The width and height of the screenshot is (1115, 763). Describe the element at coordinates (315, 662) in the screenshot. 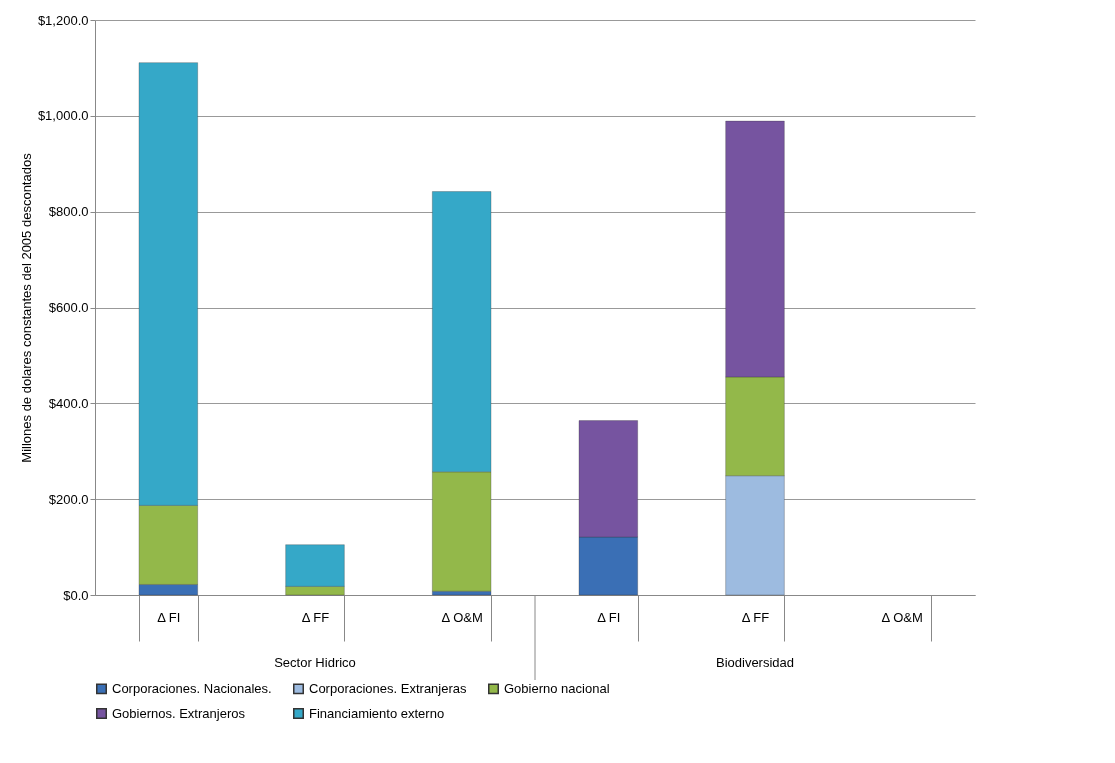

I see `text: Sector Hidrico` at that location.